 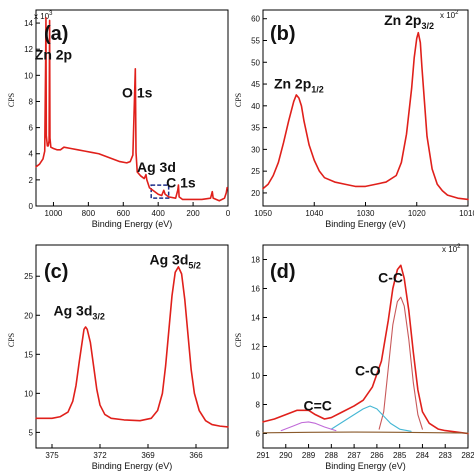 What do you see at coordinates (263, 455) in the screenshot?
I see `x-tick-label: 291` at bounding box center [263, 455].